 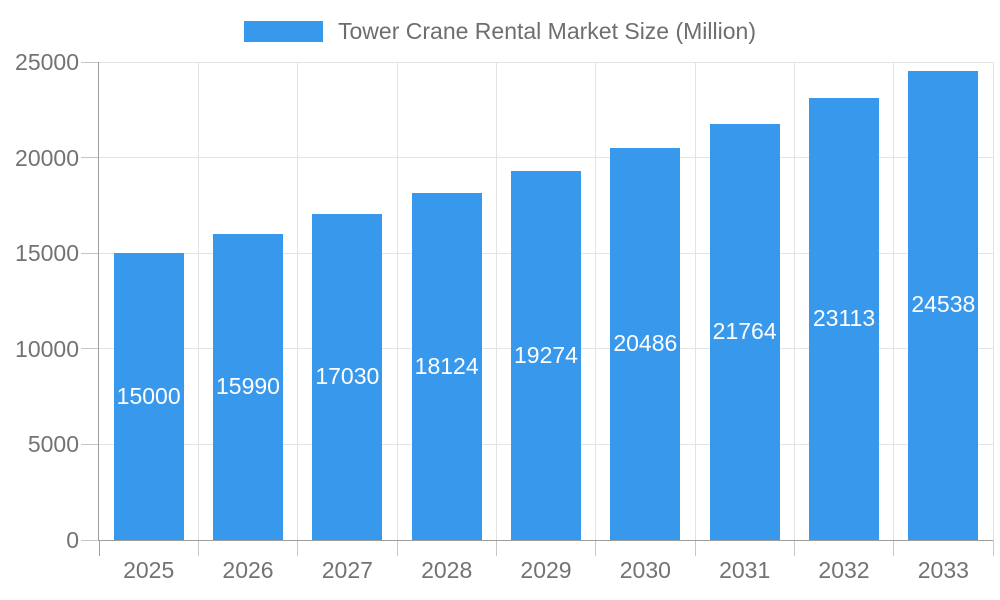 What do you see at coordinates (149, 570) in the screenshot?
I see `x-tick-label: 2025` at bounding box center [149, 570].